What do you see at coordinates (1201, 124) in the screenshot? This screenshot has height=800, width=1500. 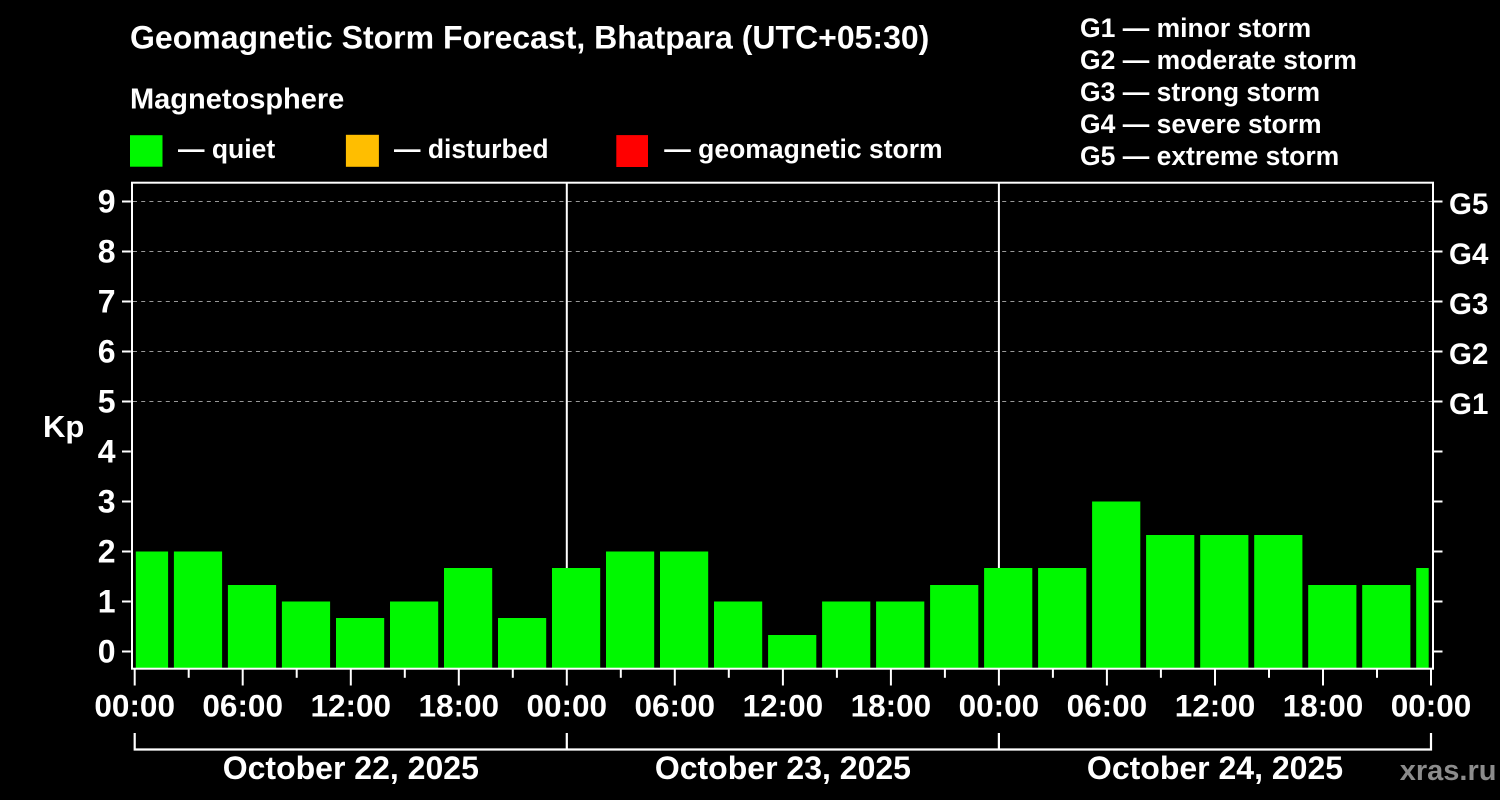 I see `svg-text: G4 — severe storm` at bounding box center [1201, 124].